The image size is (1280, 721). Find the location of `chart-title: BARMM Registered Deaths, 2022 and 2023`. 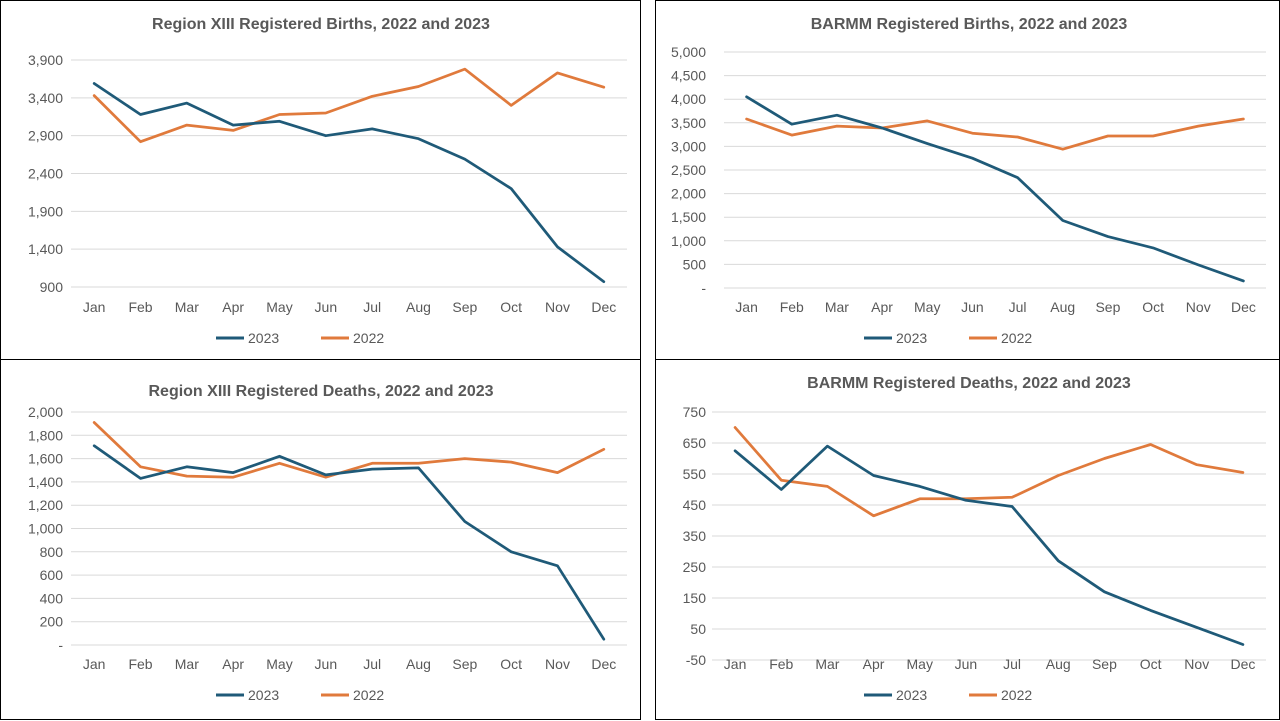

chart-title: BARMM Registered Deaths, 2022 and 2023 is located at coordinates (969, 383).